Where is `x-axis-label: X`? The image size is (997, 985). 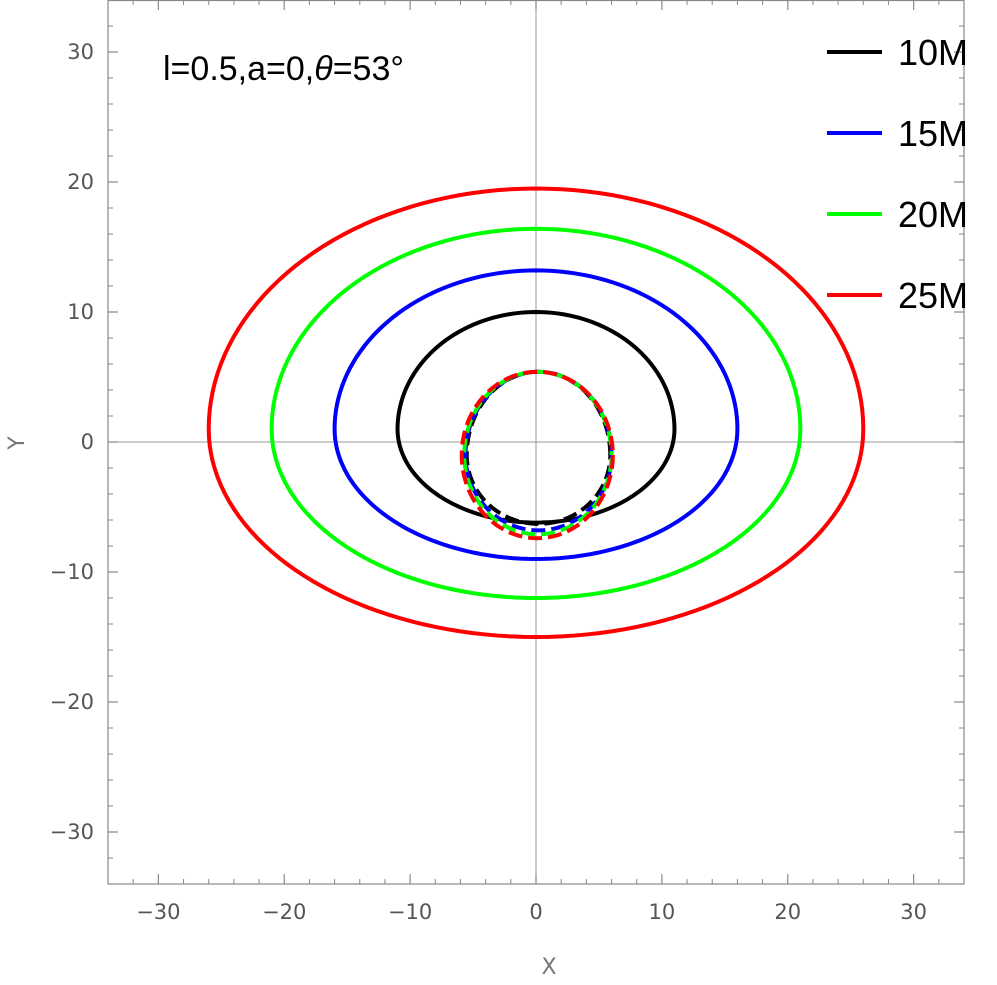
x-axis-label: X is located at coordinates (548, 967).